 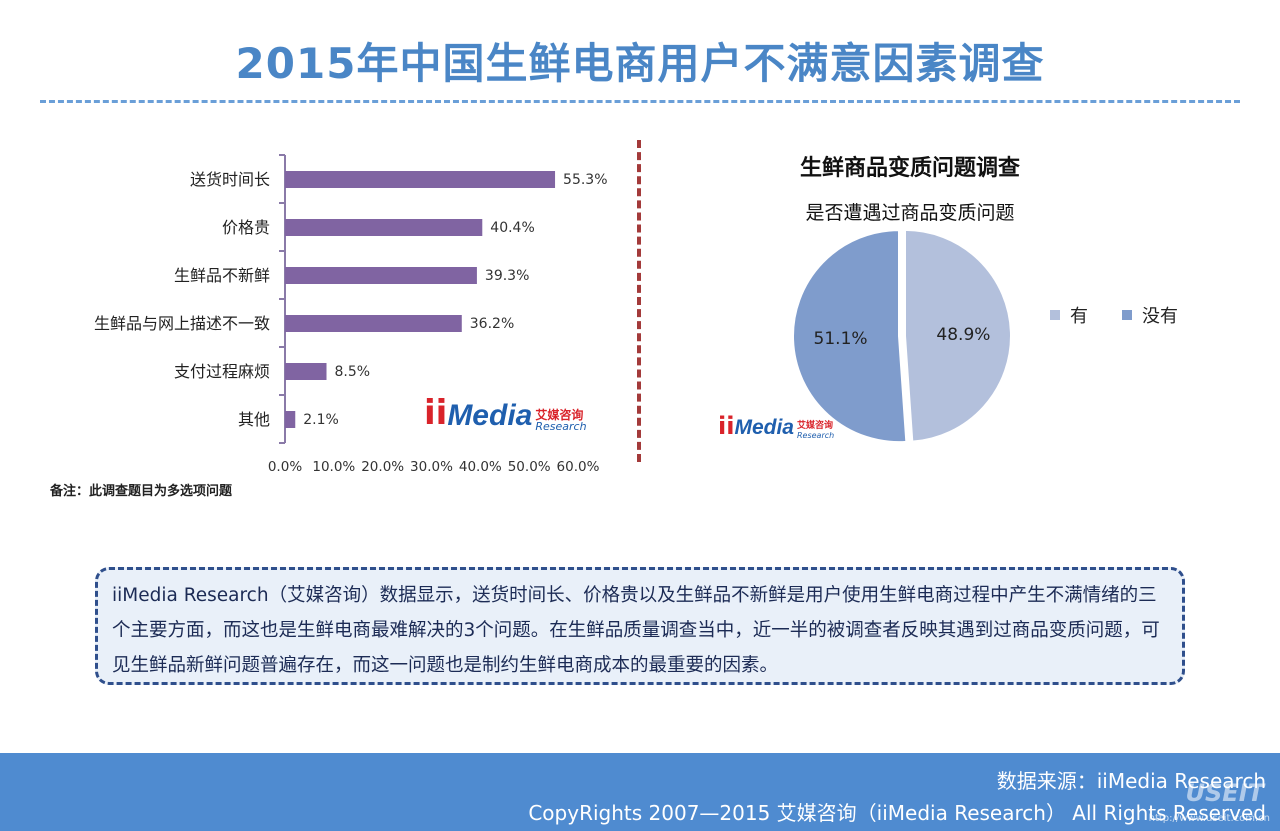 I want to click on legend-item-yes: 有, so click(x=1069, y=315).